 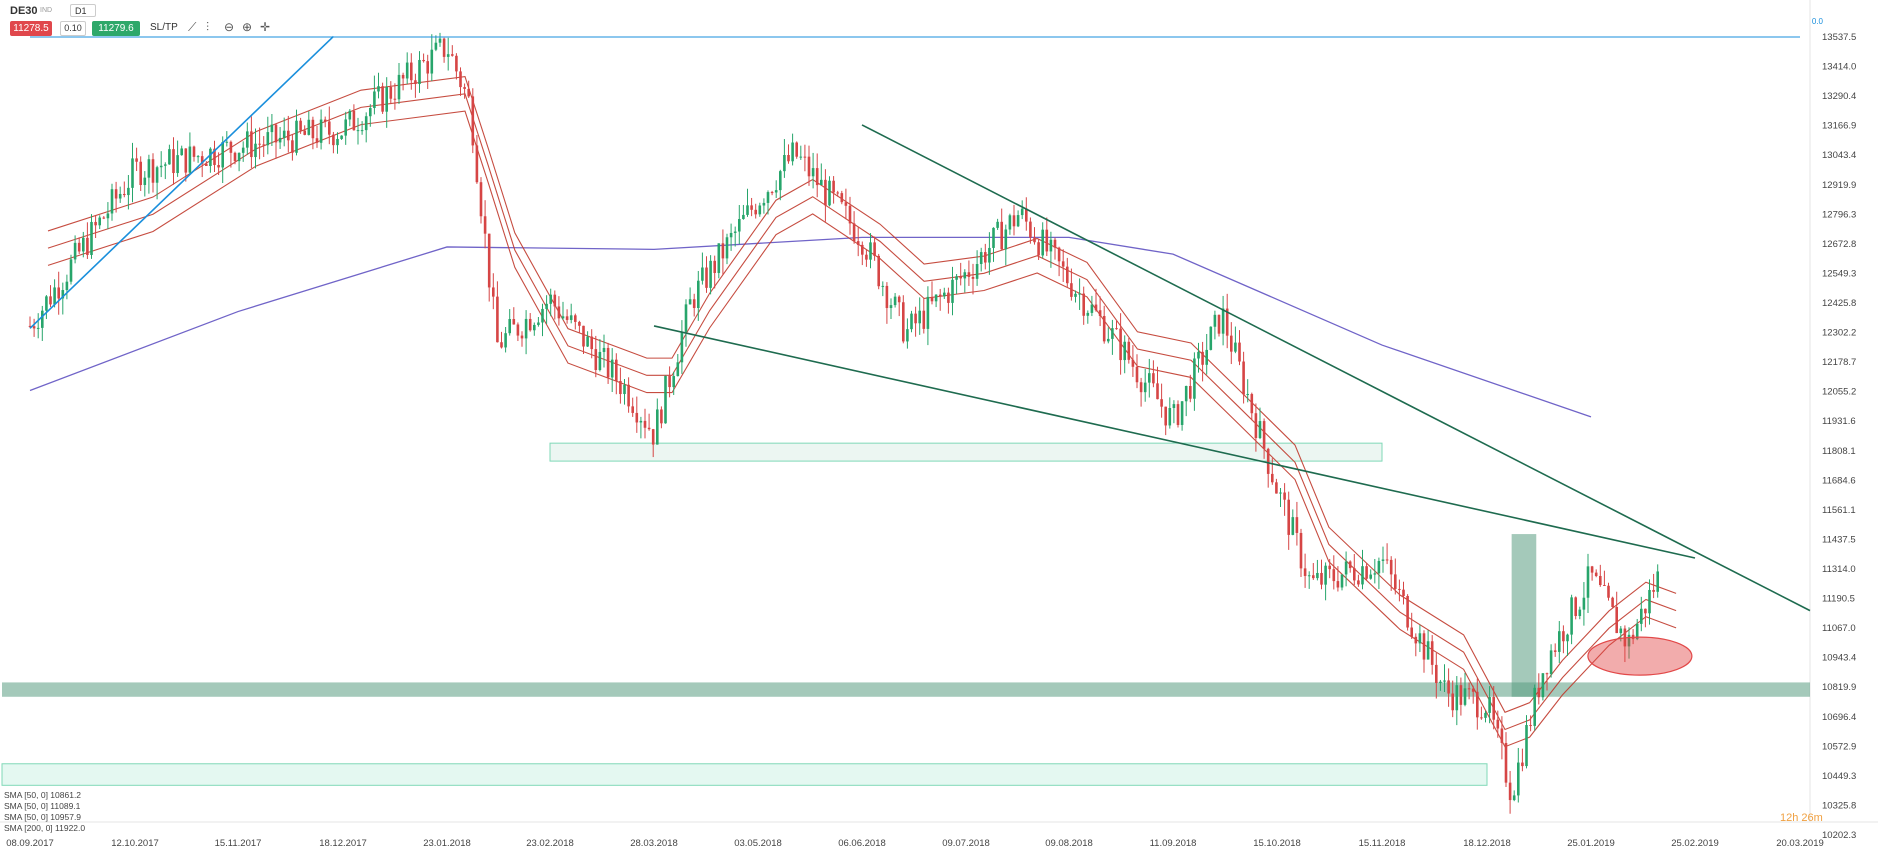 I want to click on zoom-out-icon: ⊖, so click(x=229, y=27).